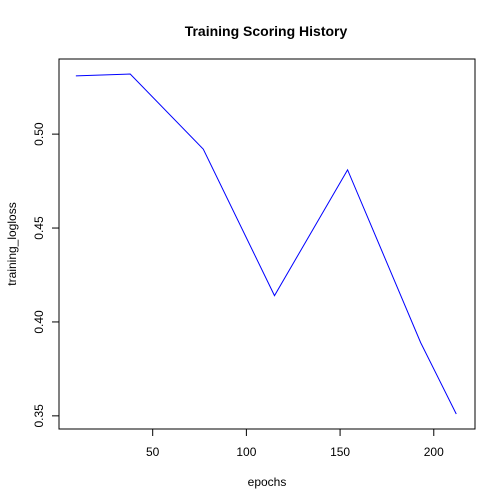  I want to click on y-tick-label: 0.40, so click(39, 322).